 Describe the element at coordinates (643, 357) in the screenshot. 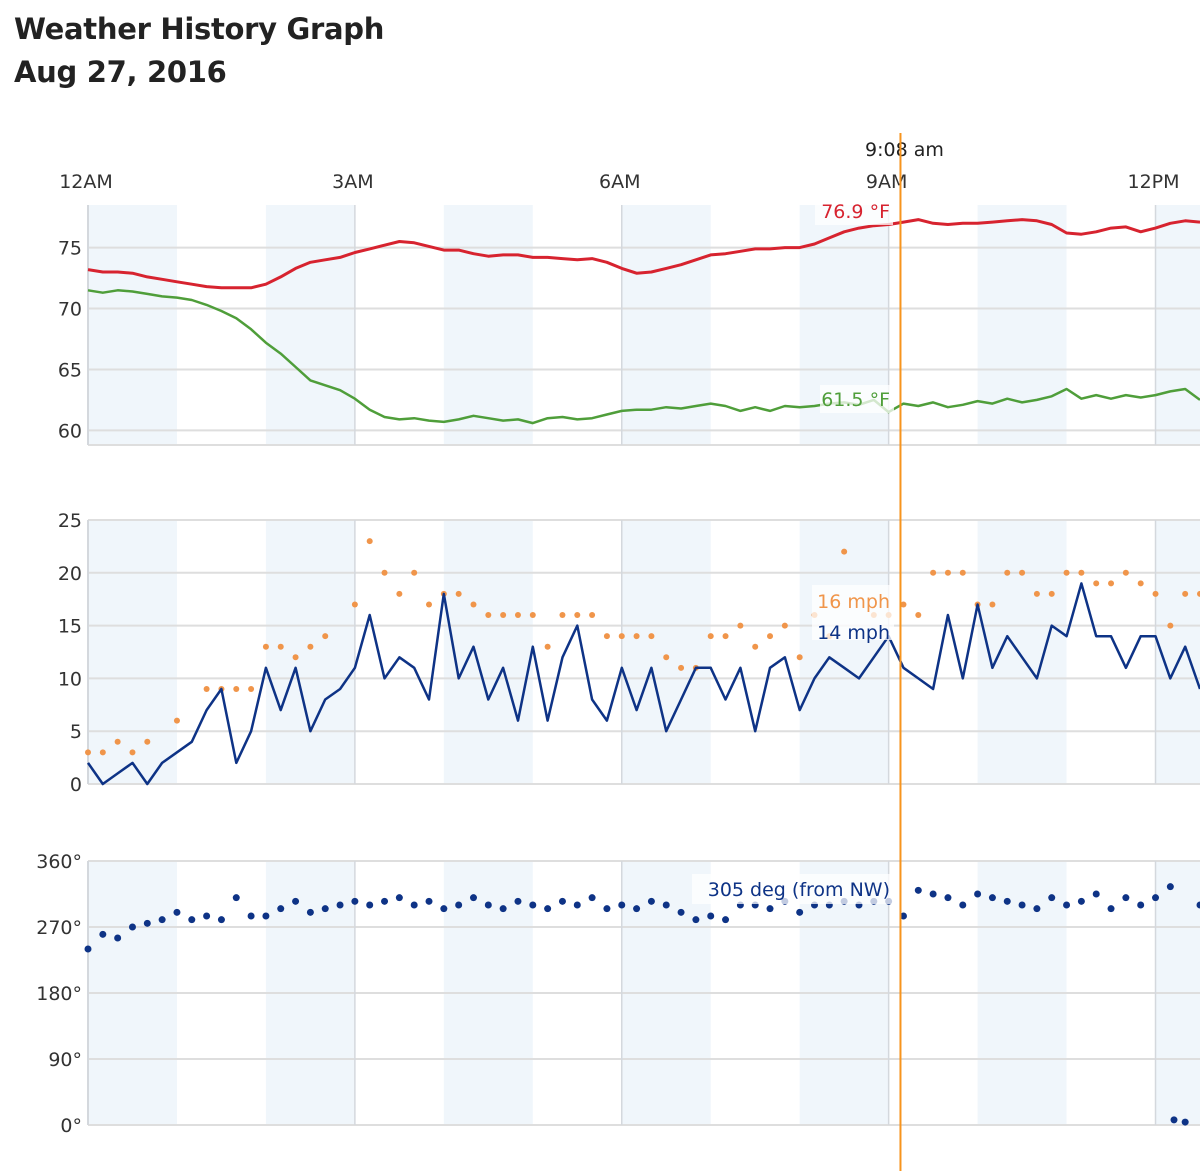

I see `dewpoint-line` at that location.